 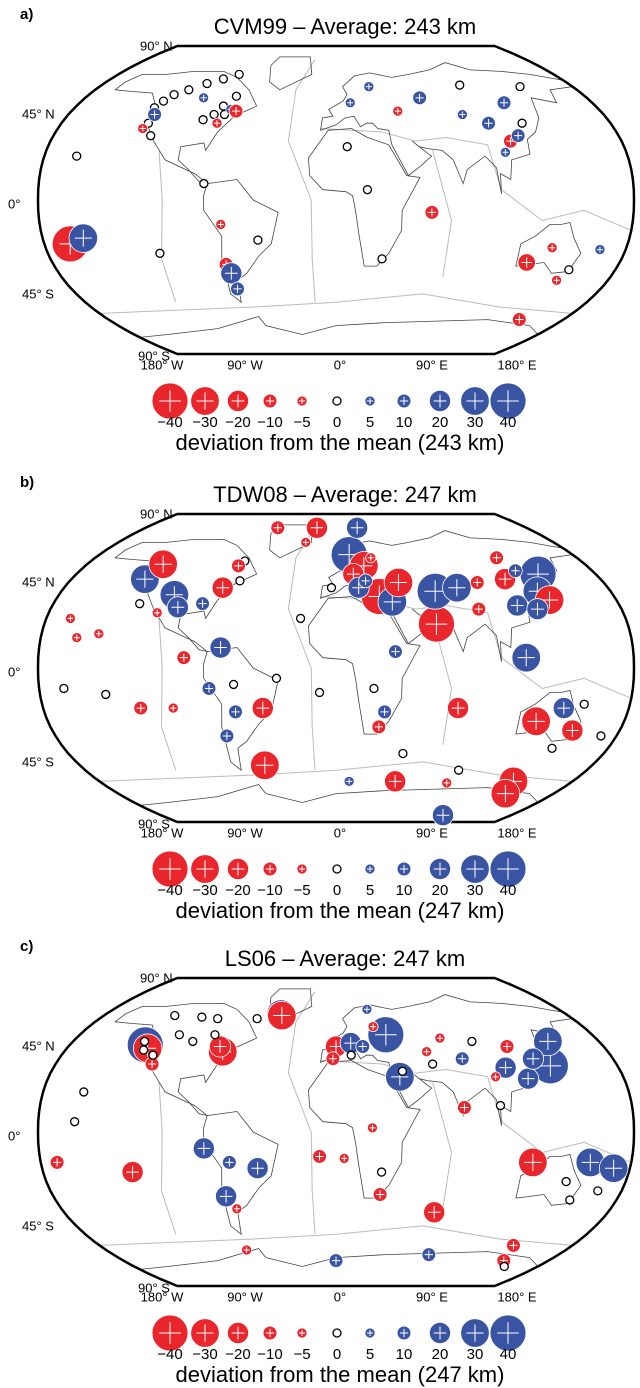 What do you see at coordinates (370, 890) in the screenshot?
I see `legend-label: 5` at bounding box center [370, 890].